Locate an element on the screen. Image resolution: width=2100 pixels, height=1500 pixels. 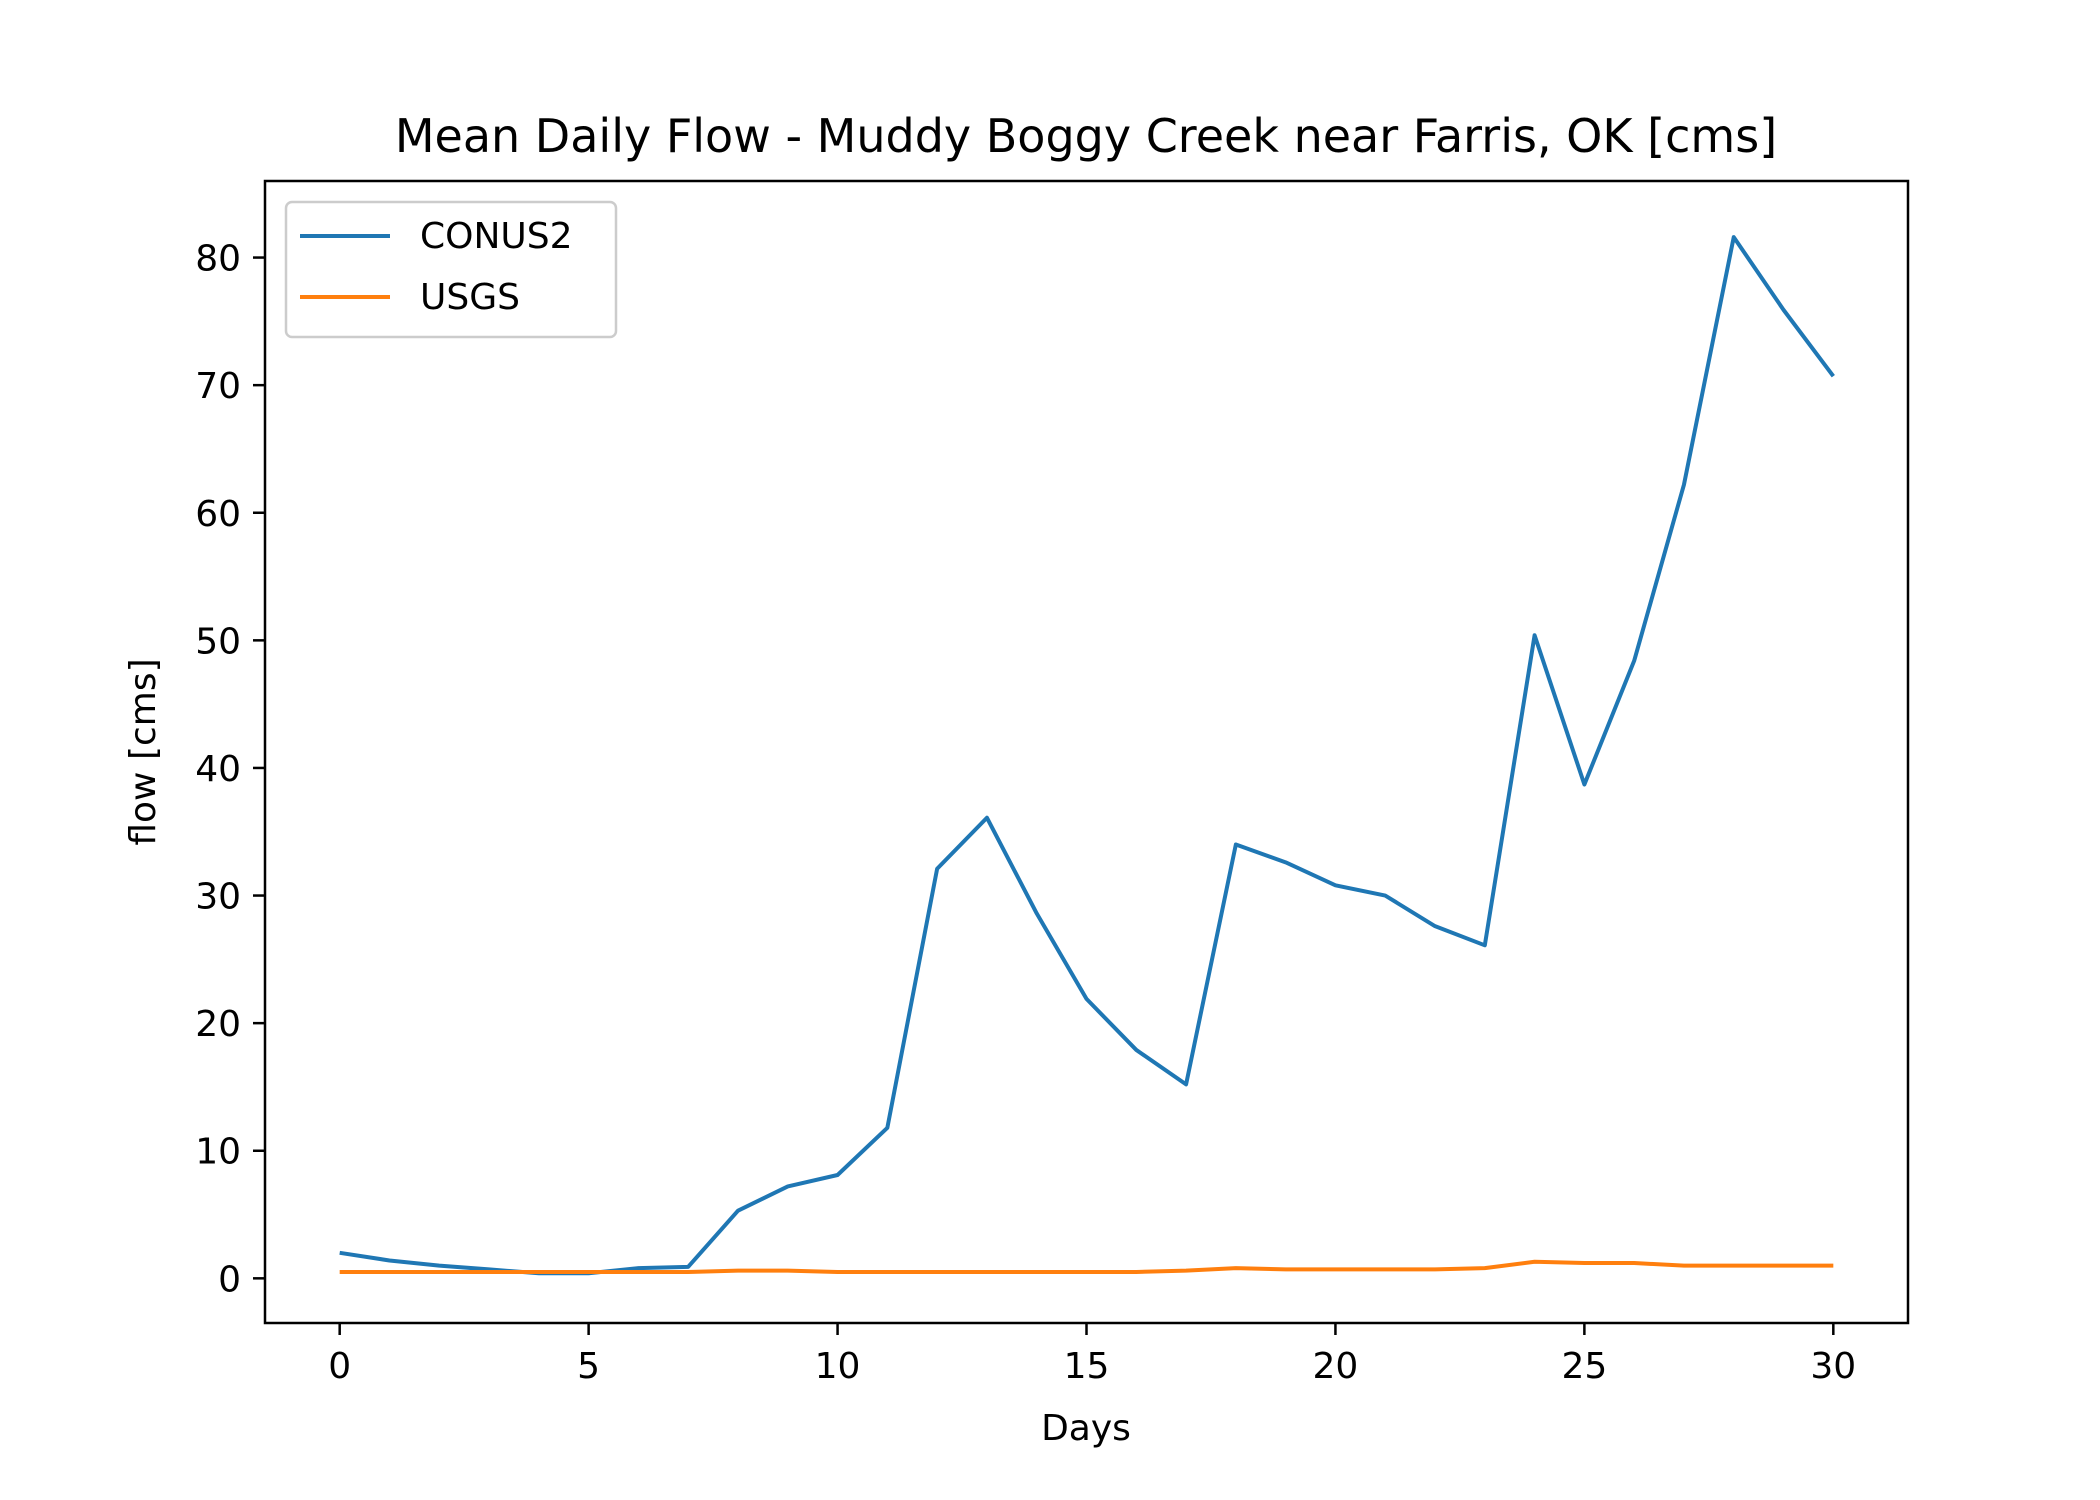
series-line-usgs is located at coordinates (1086, 1266).